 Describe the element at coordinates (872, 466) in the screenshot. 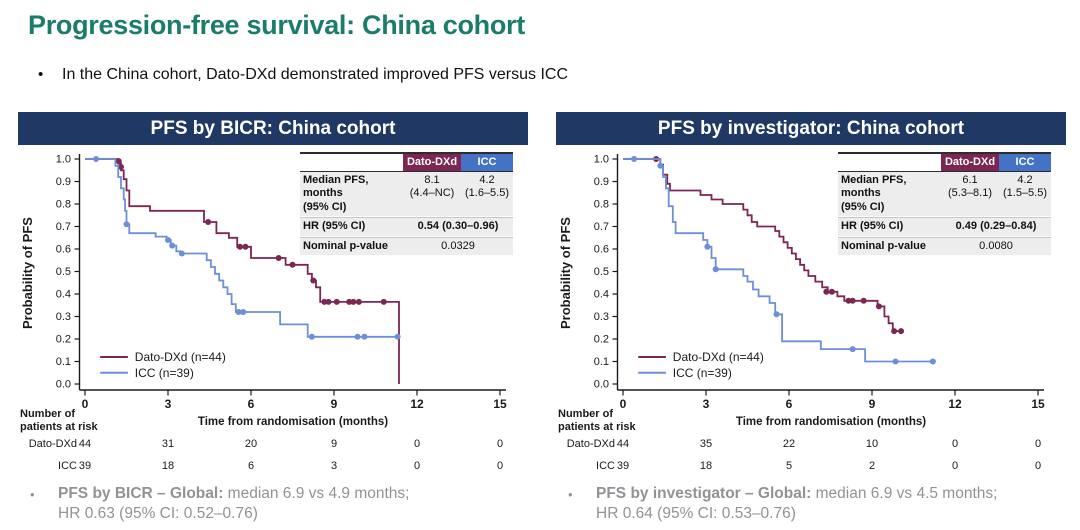

I see `risk-count: 2` at that location.